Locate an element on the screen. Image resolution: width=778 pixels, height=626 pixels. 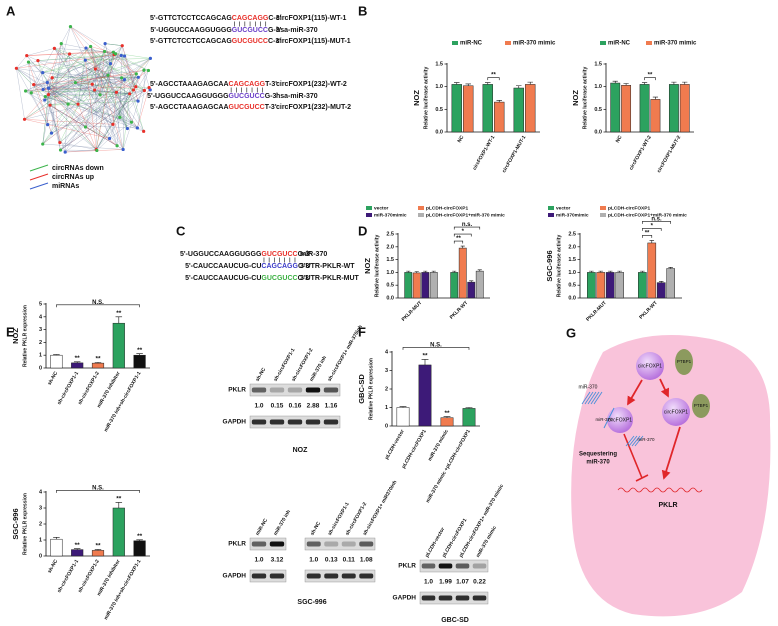
diagram-label: circFOXP1 is located at coordinates (676, 412).